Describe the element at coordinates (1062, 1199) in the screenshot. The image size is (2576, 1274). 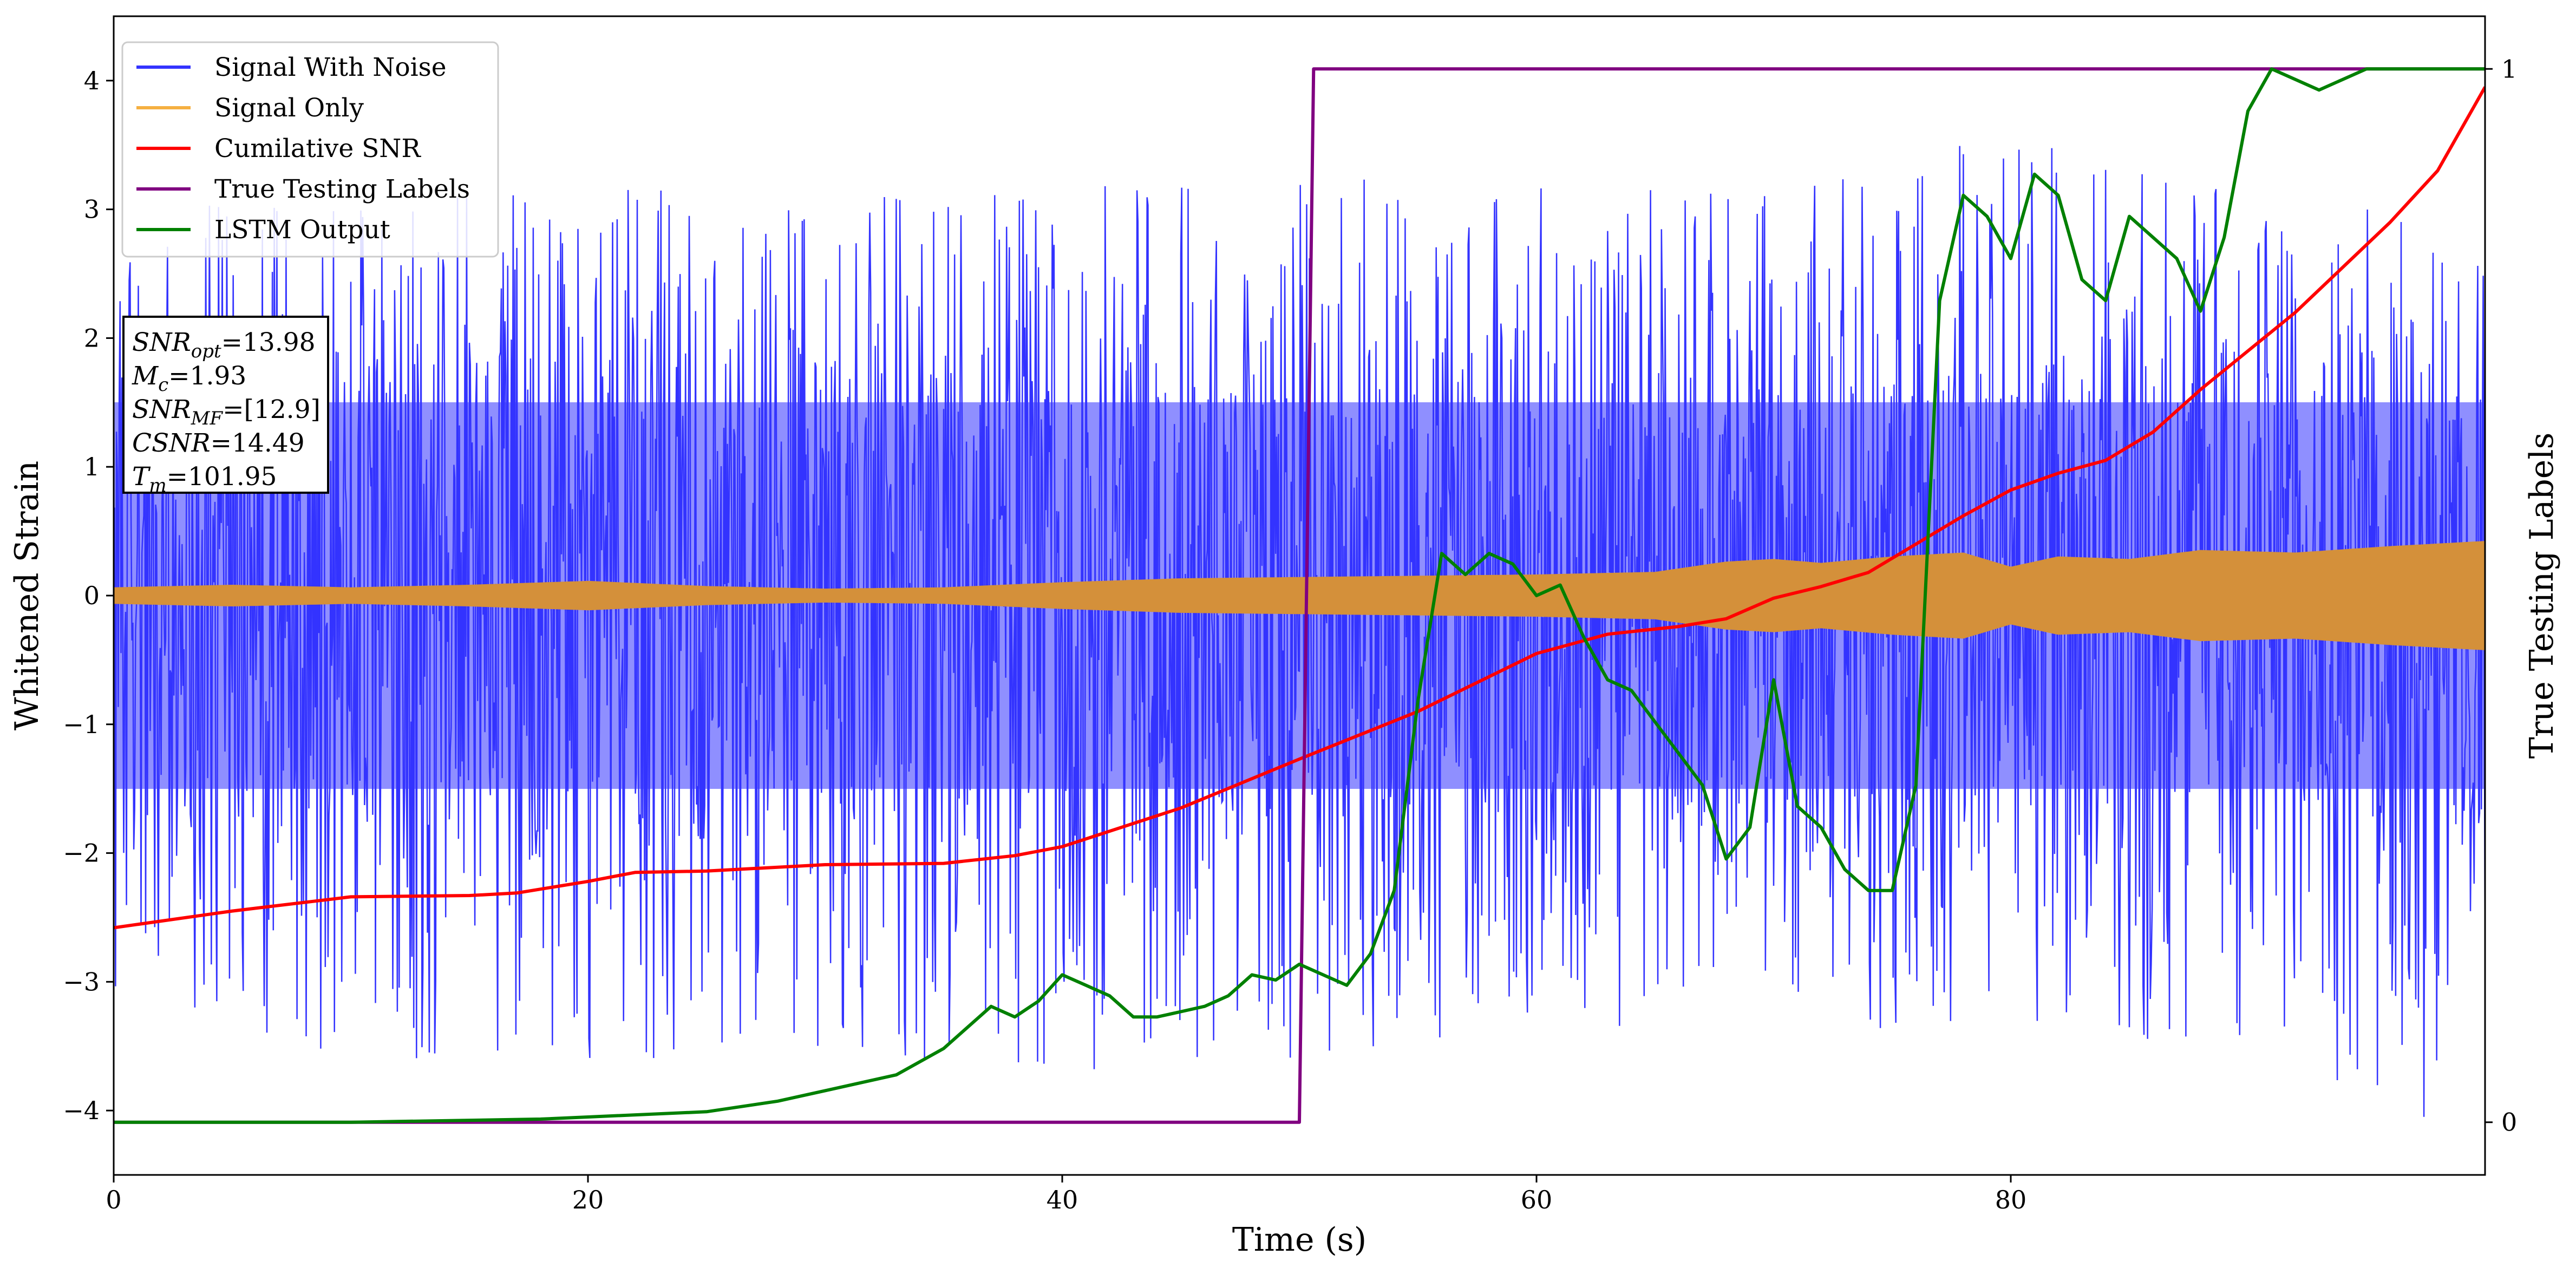
I see `x-tick-label: 40` at that location.